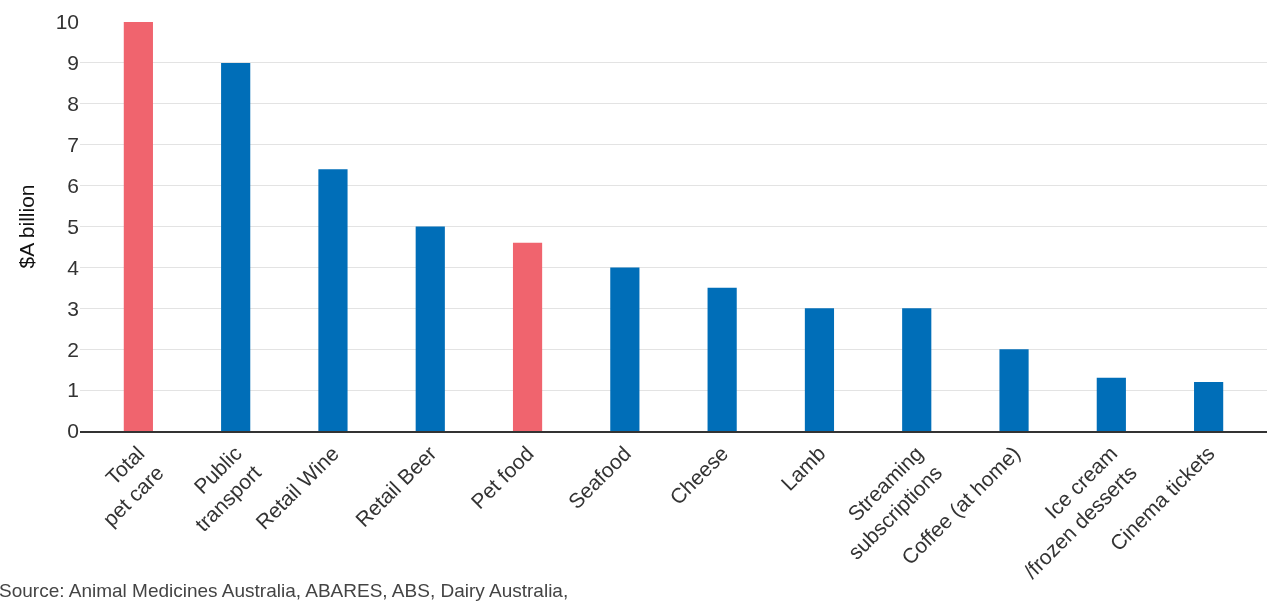 This screenshot has height=601, width=1277. Describe the element at coordinates (73, 185) in the screenshot. I see `y-tick-label: 6` at that location.